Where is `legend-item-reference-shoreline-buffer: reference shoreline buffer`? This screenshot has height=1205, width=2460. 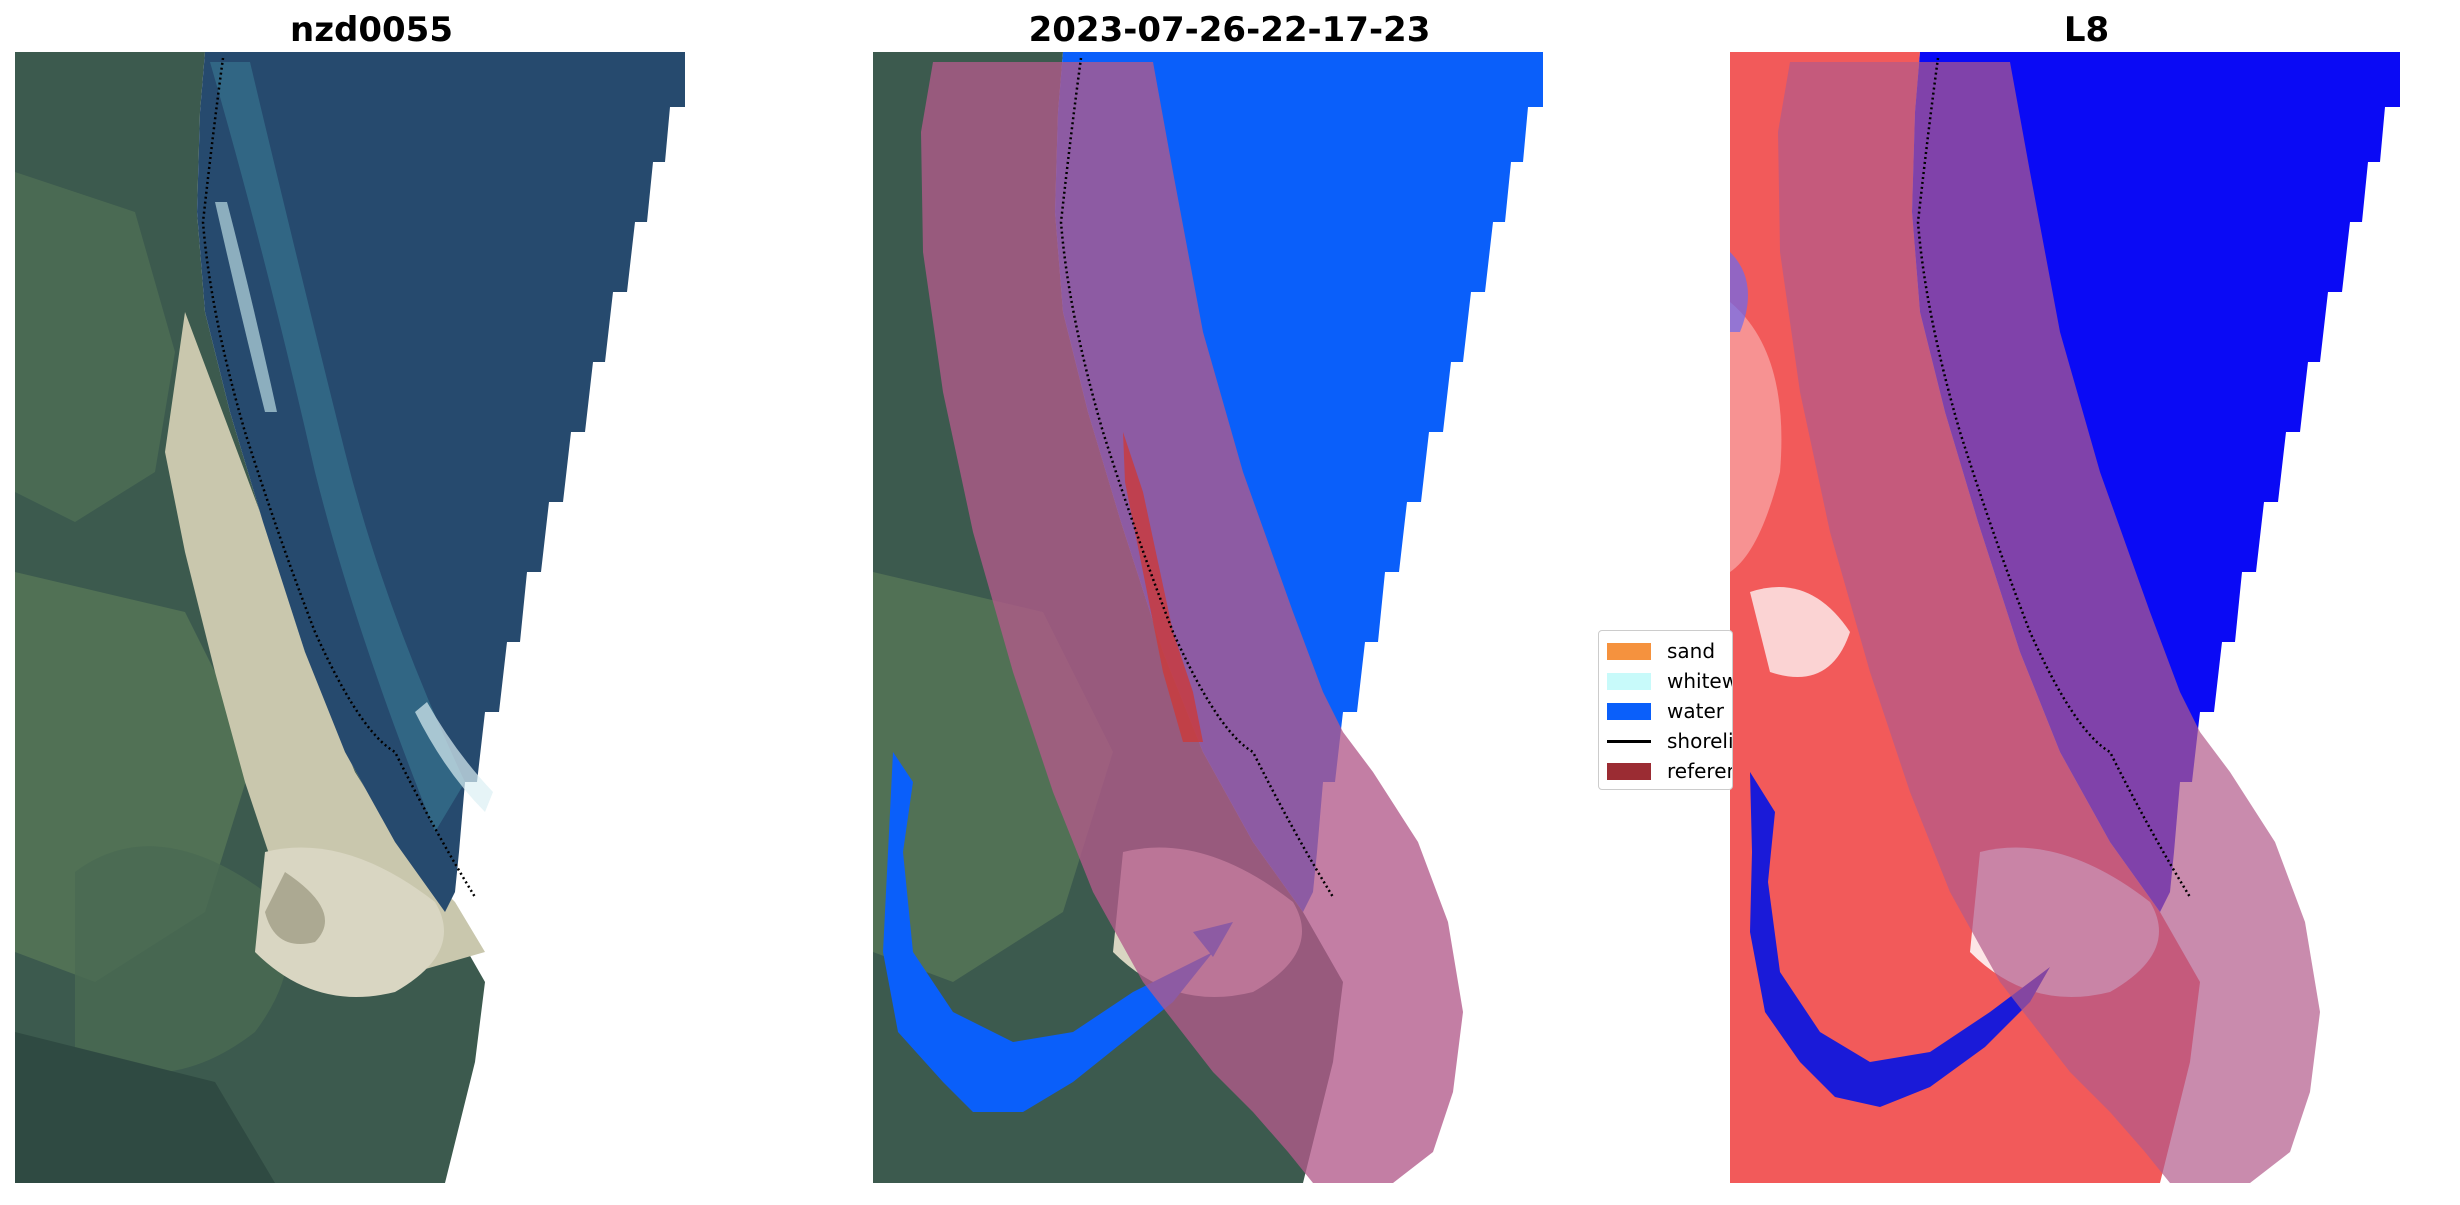
legend-item-reference-shoreline-buffer: reference shoreline buffer is located at coordinates (1669, 771).